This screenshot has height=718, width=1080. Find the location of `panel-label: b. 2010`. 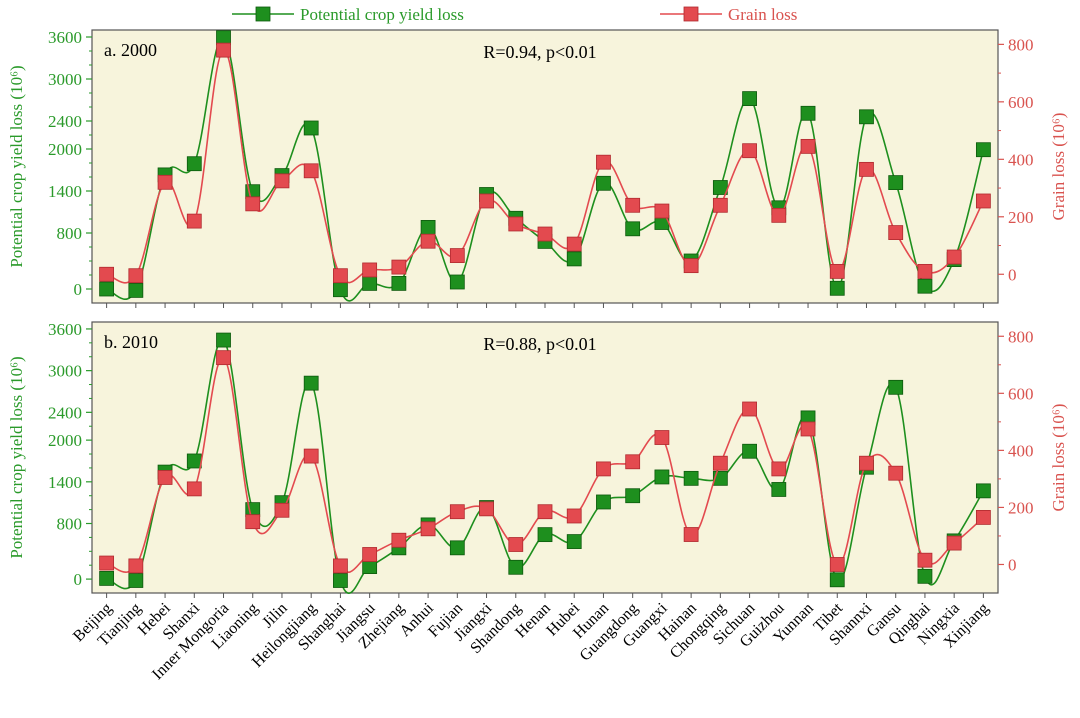

panel-label: b. 2010 is located at coordinates (131, 342).